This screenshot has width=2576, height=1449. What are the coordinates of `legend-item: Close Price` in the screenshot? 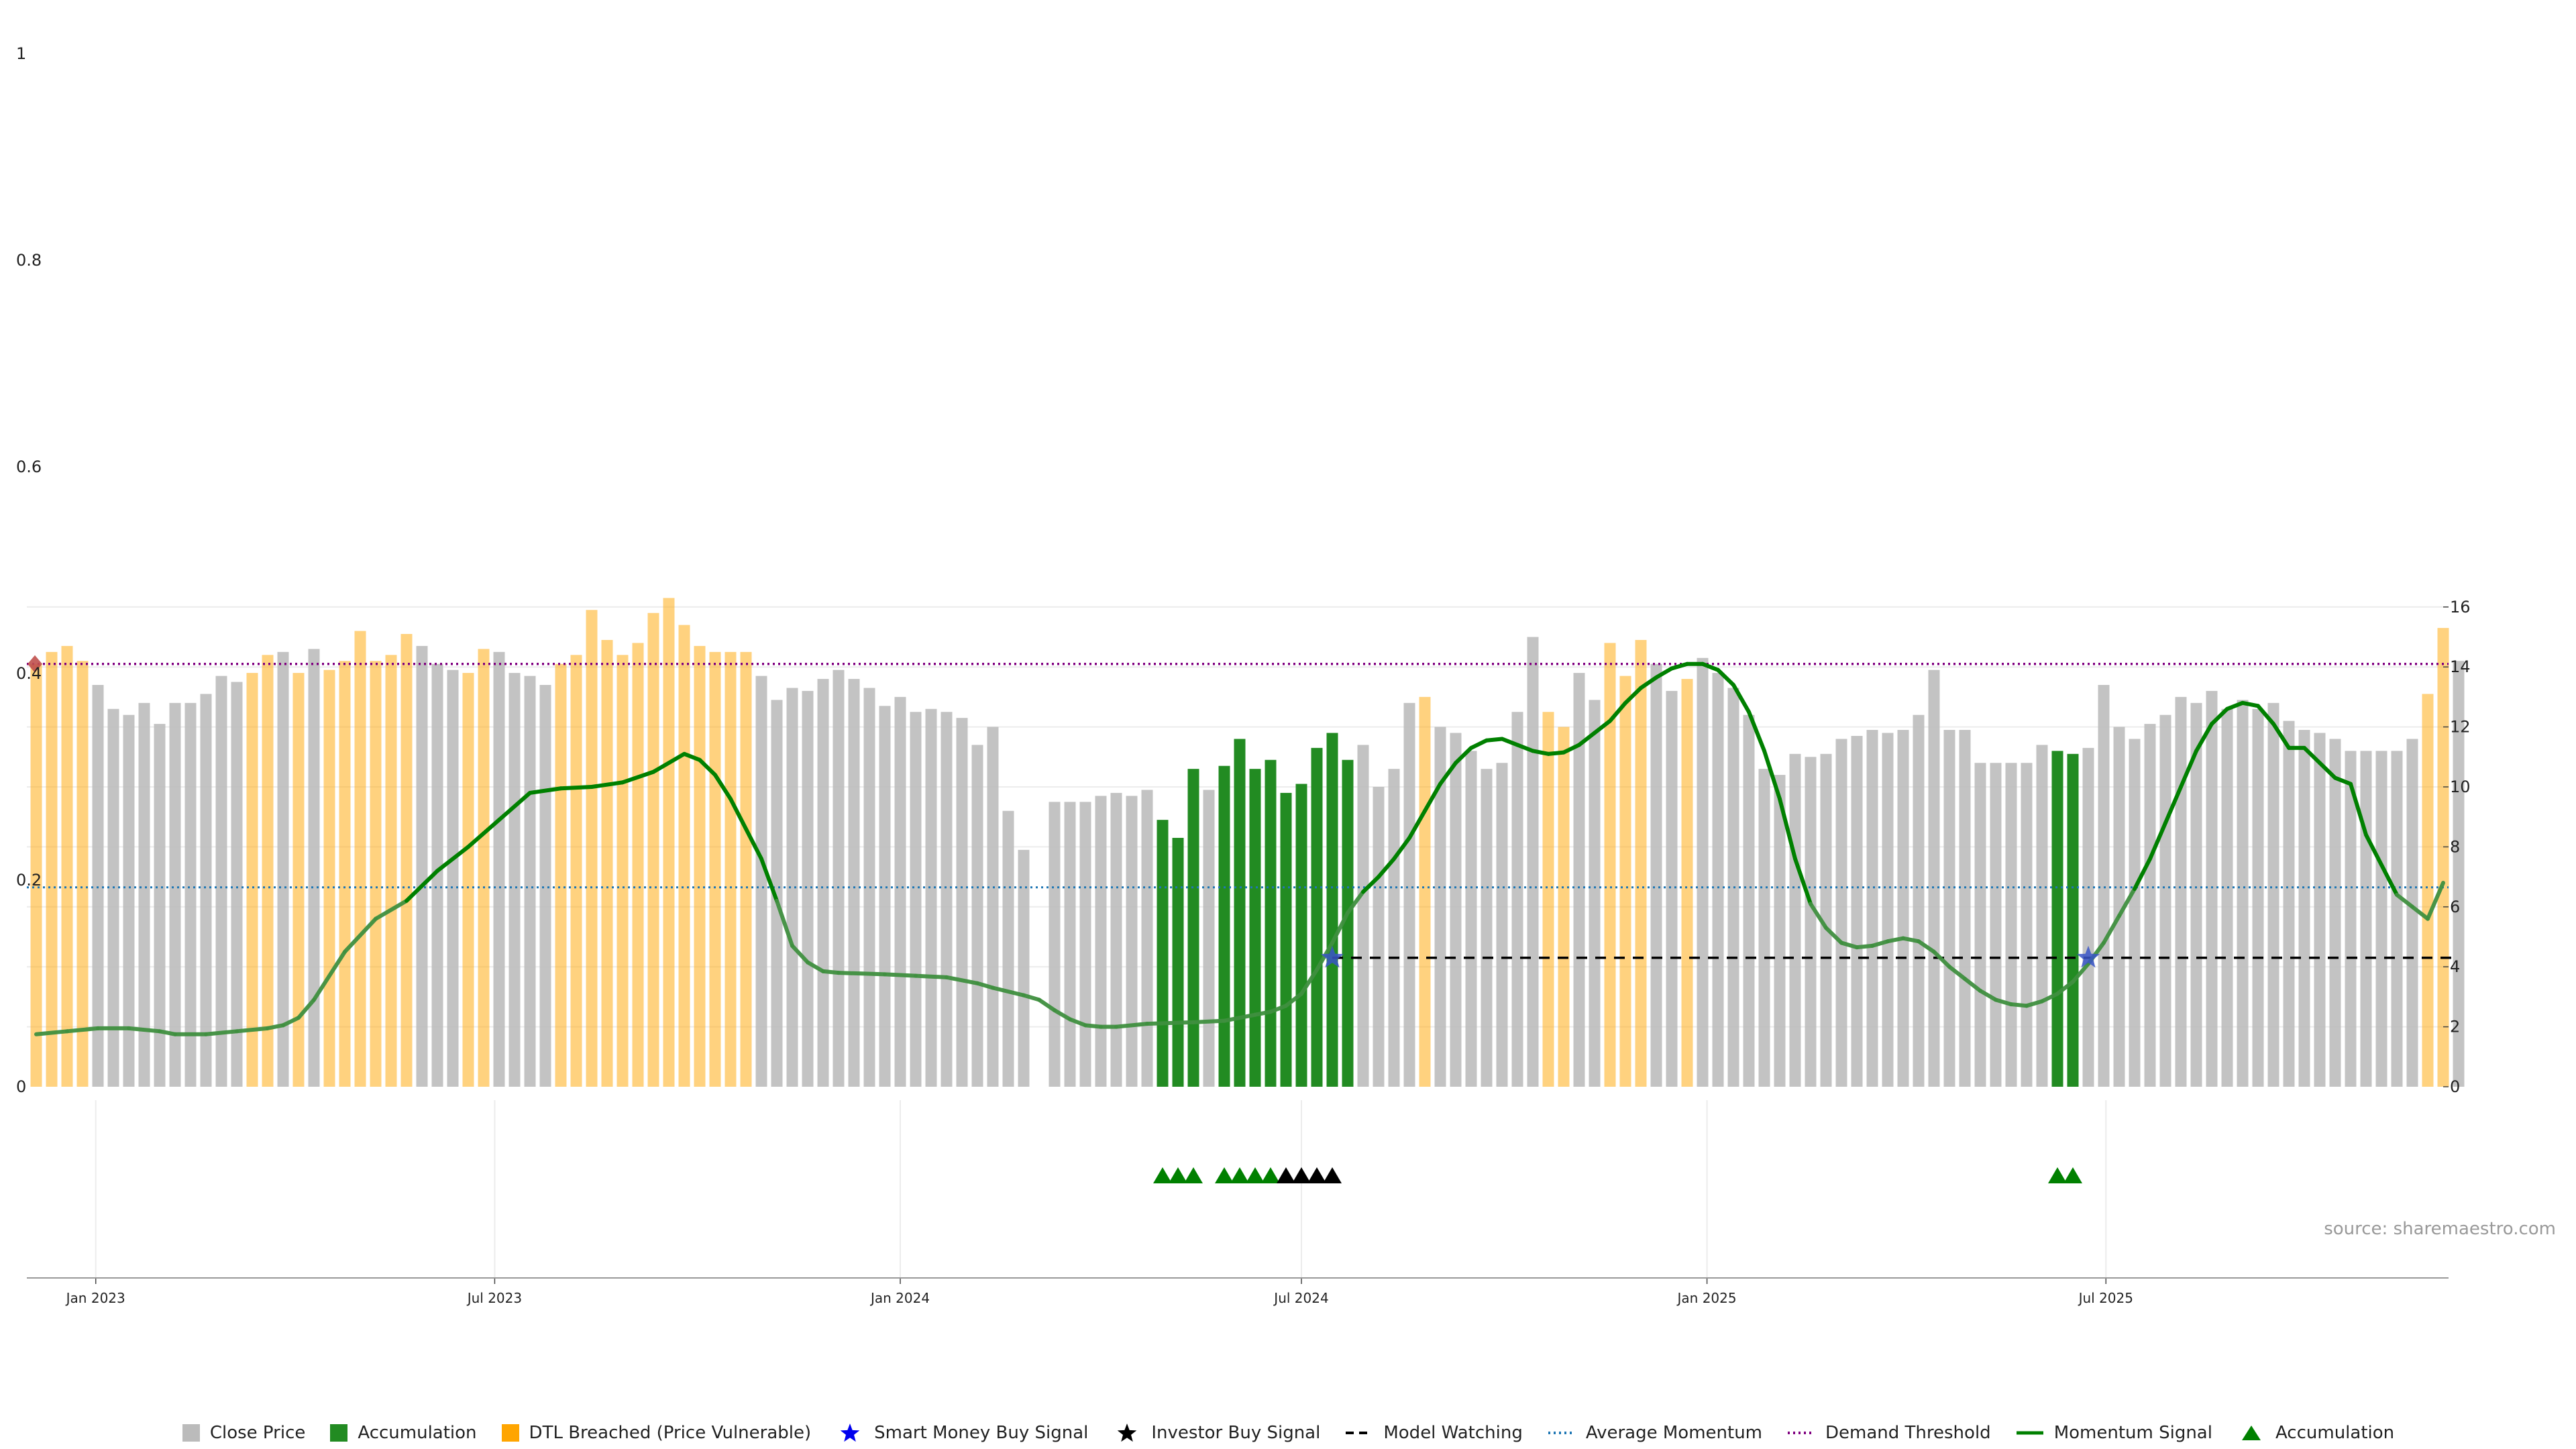 It's located at (244, 1433).